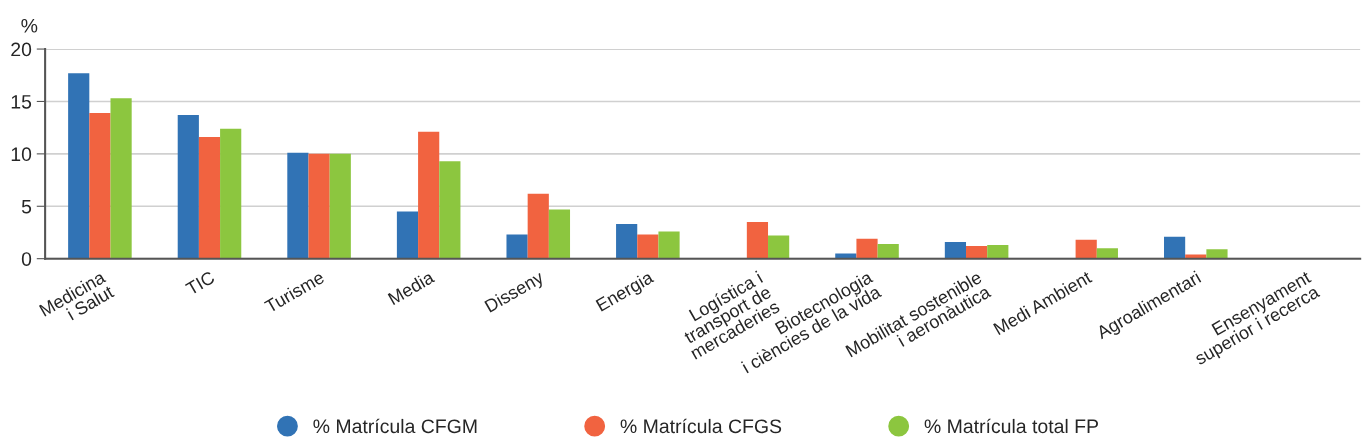 The height and width of the screenshot is (446, 1367). Describe the element at coordinates (26, 206) in the screenshot. I see `y-tick-label: 5` at that location.